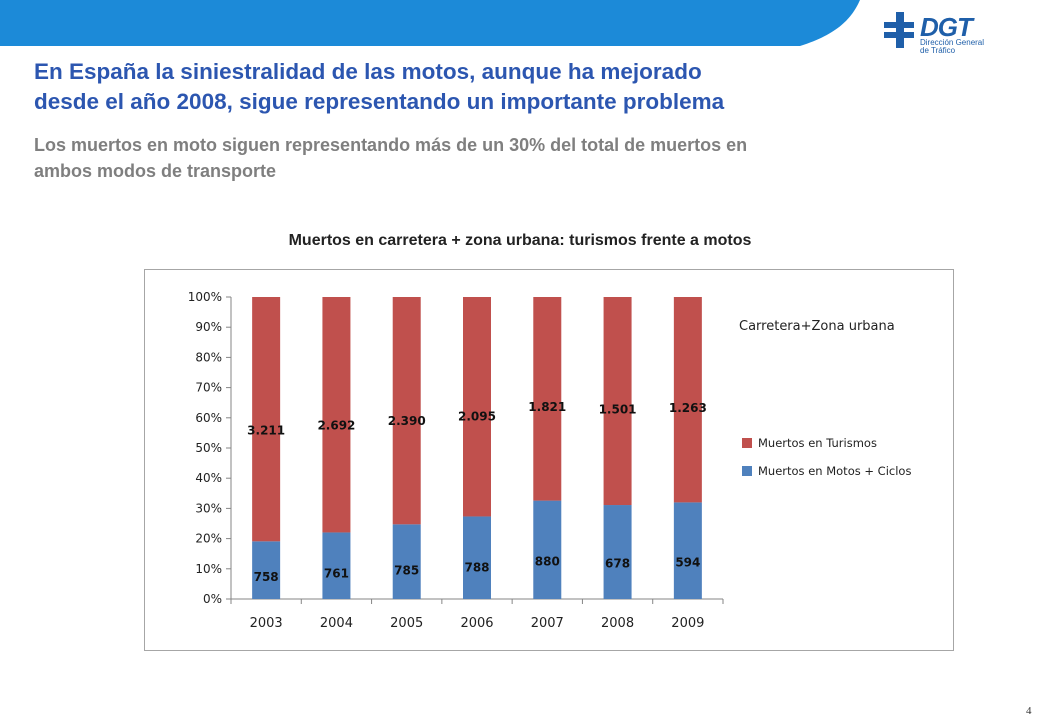 This screenshot has width=1040, height=720. I want to click on y-tick-label: 20%, so click(208, 539).